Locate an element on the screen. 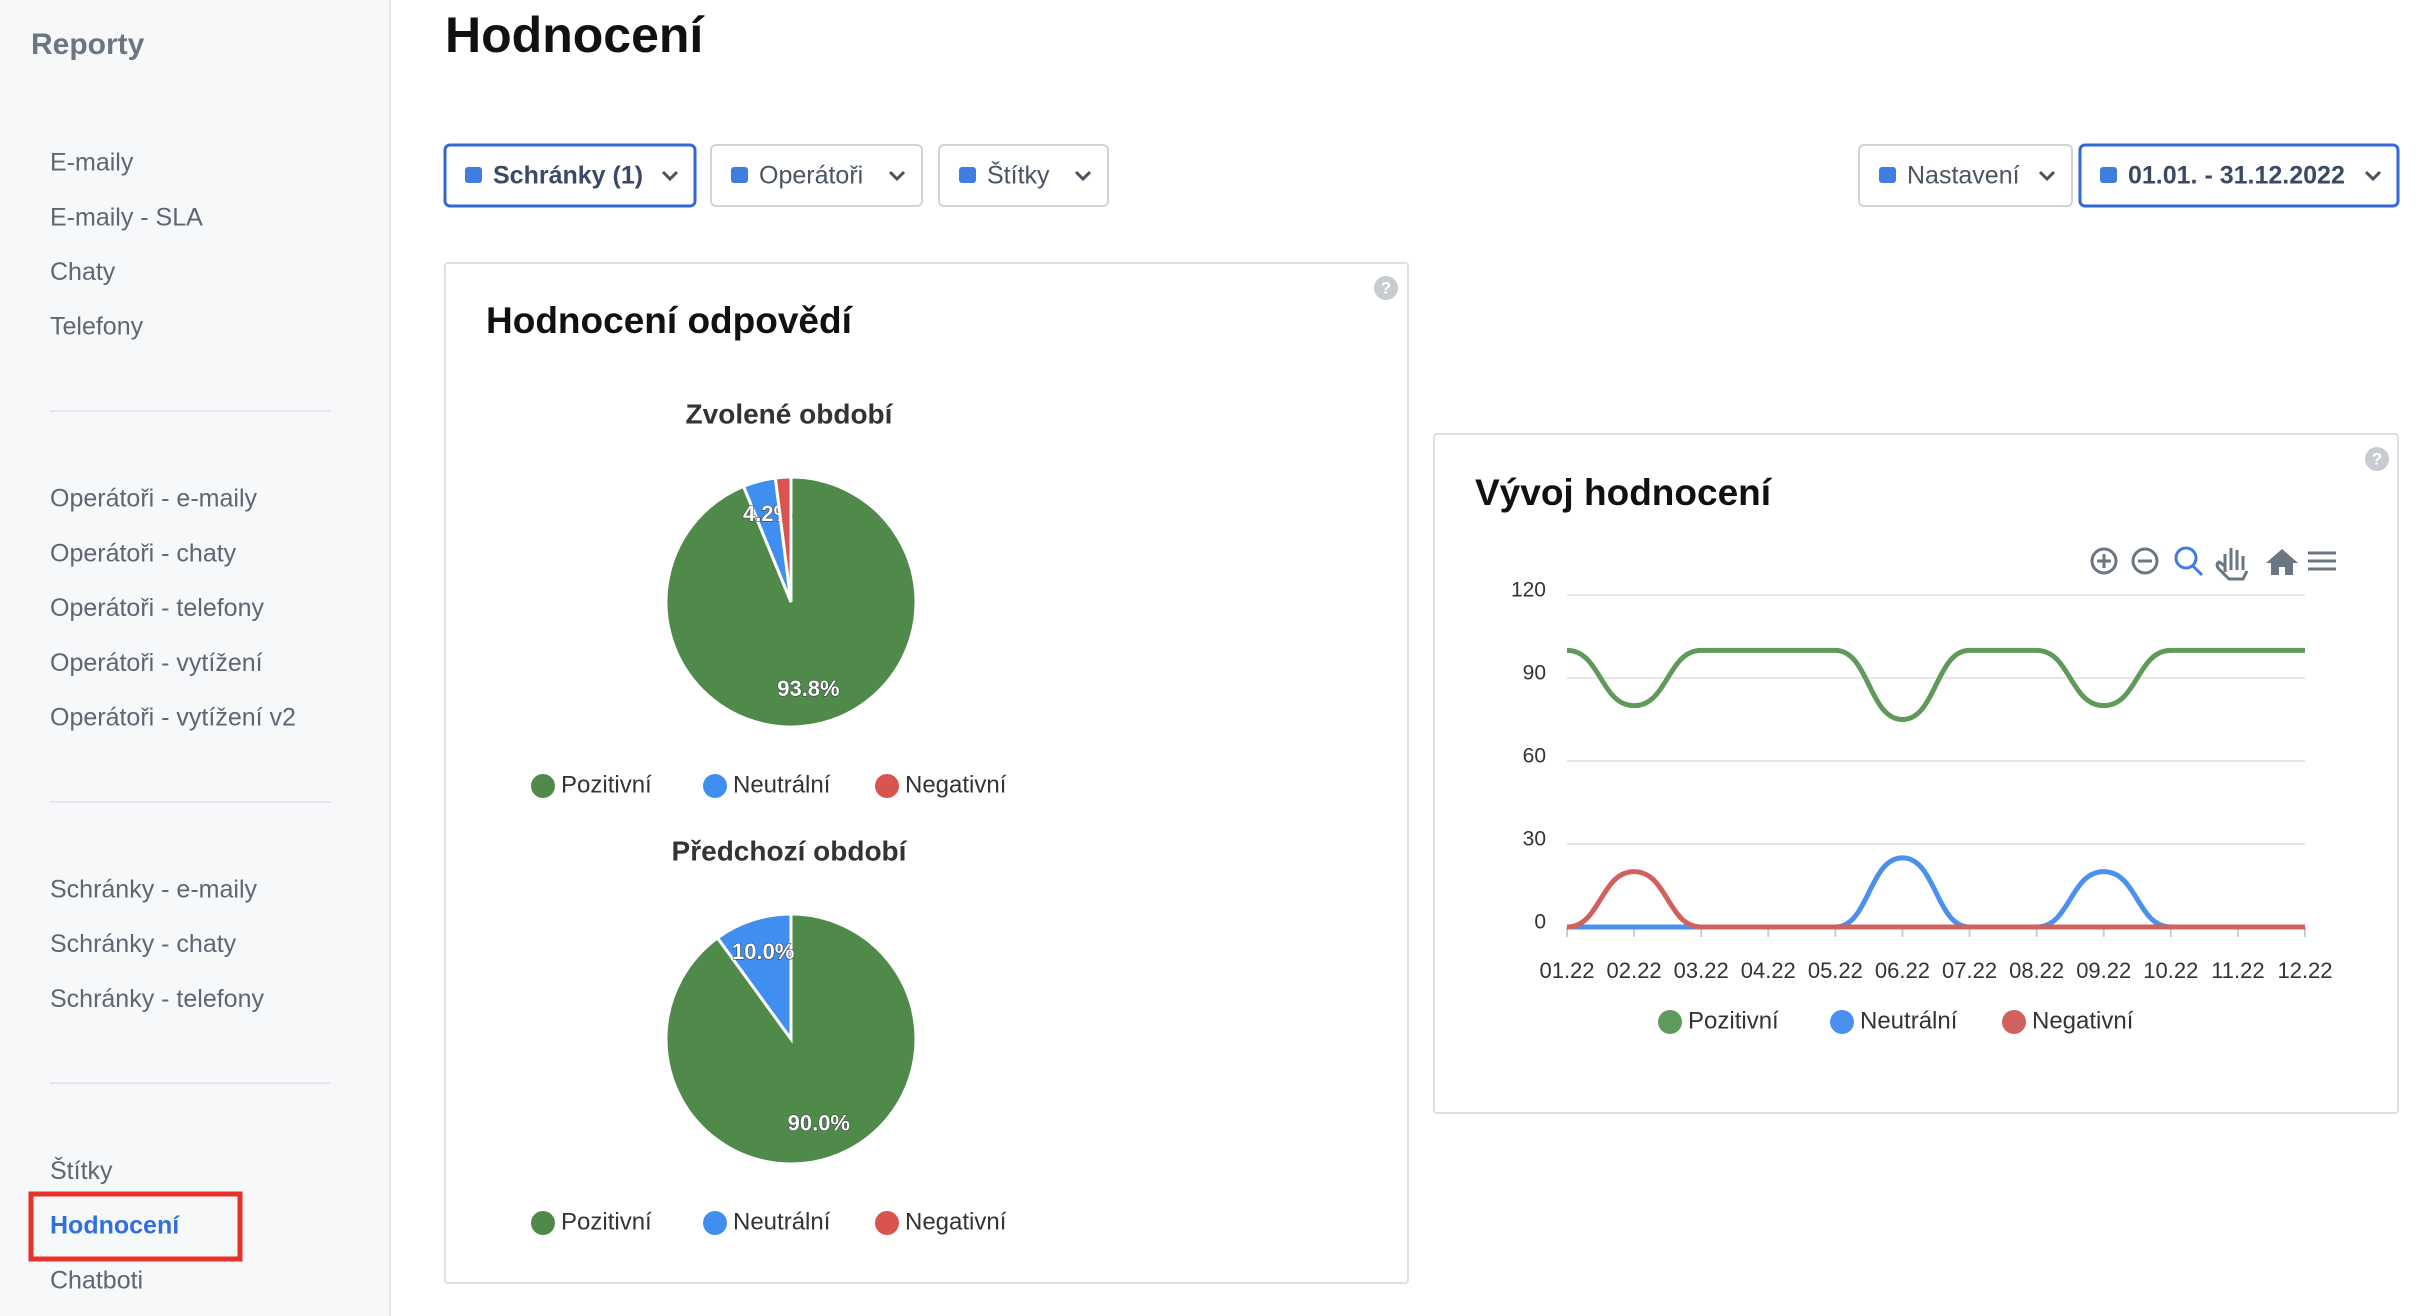 This screenshot has height=1316, width=2430. x-tick-label: 08.22 is located at coordinates (2036, 970).